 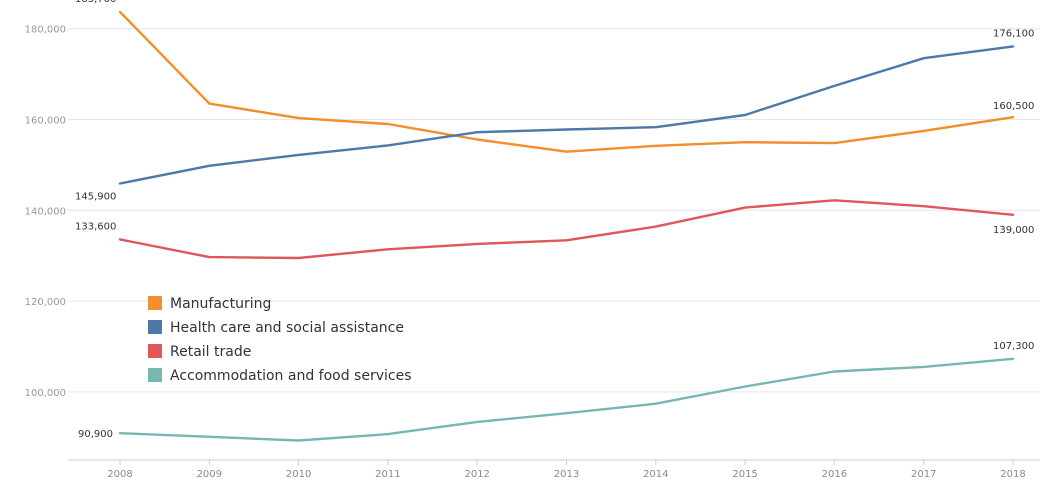 I want to click on x-tick-label: 2011, so click(x=387, y=474).